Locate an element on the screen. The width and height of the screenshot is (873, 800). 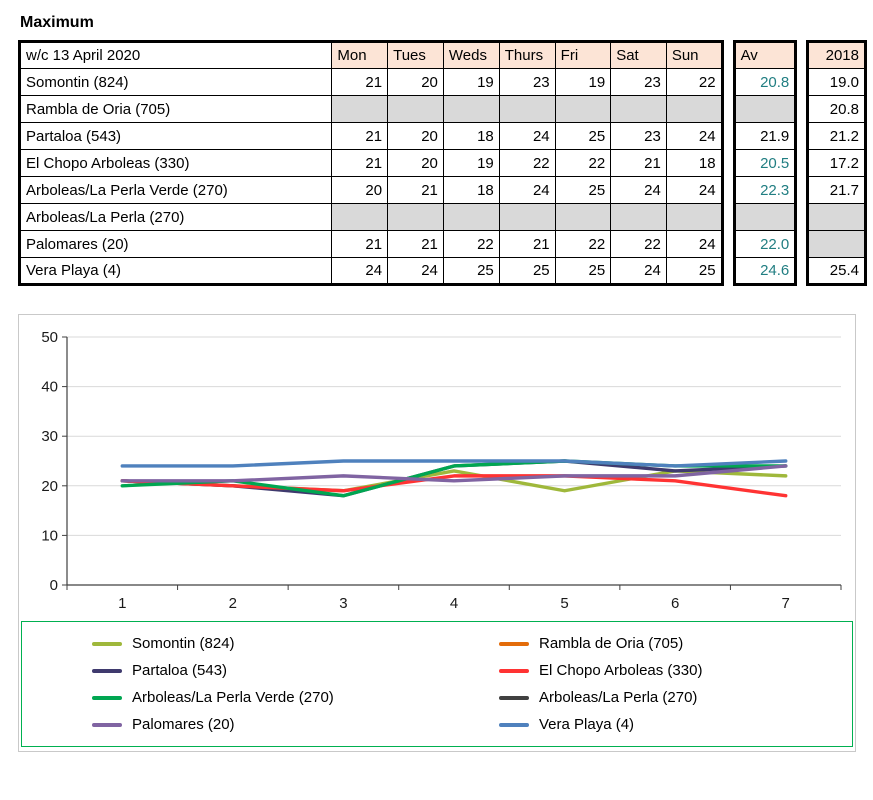
row-name-cell: El Chopo Arboleas (330) is located at coordinates (175, 163).